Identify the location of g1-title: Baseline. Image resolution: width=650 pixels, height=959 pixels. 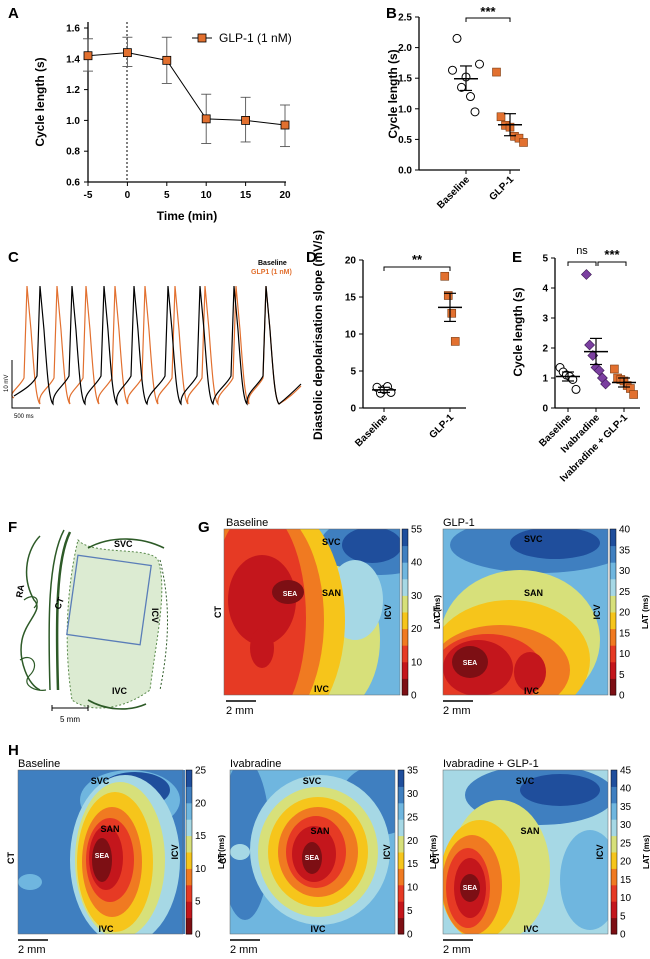
(247, 523).